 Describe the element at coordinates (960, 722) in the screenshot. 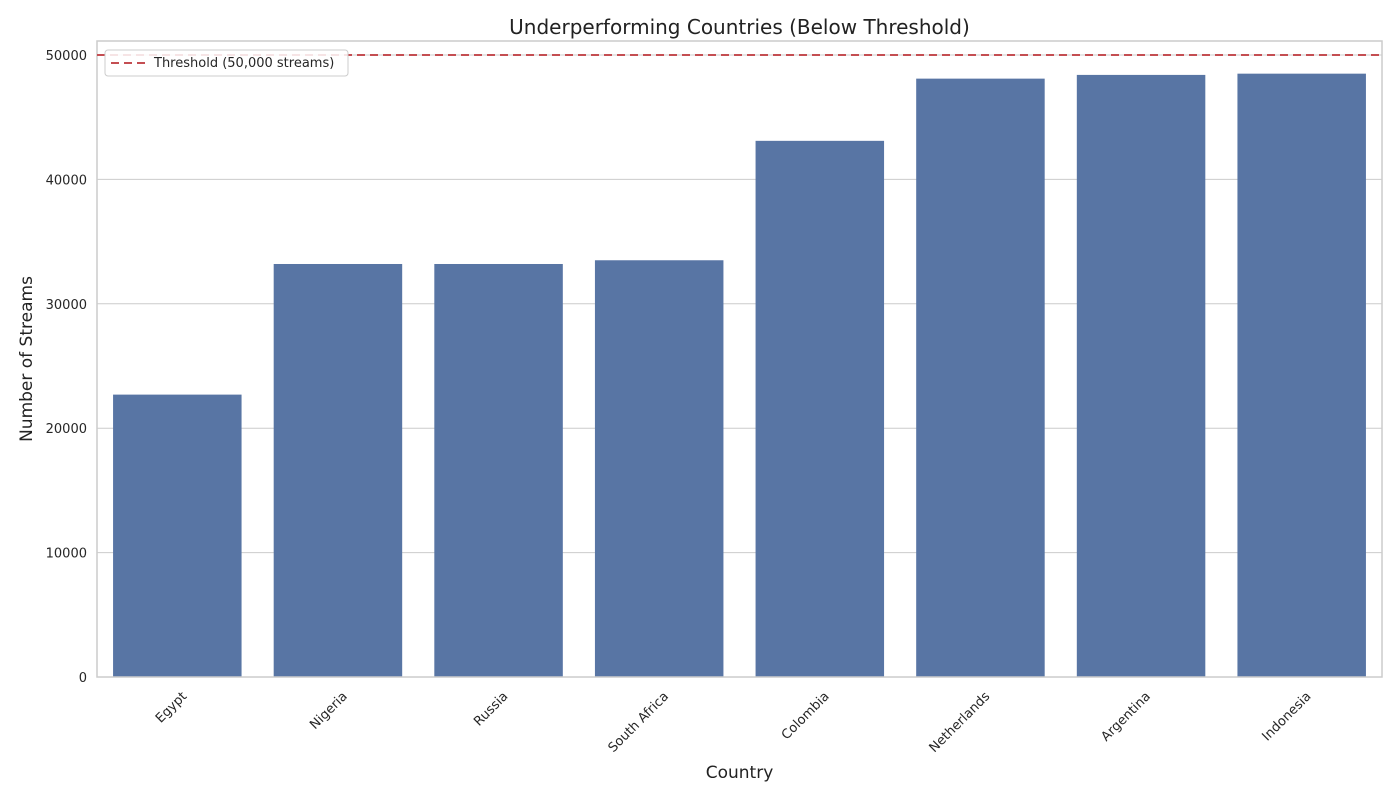

I see `x-tick-label: Netherlands` at that location.